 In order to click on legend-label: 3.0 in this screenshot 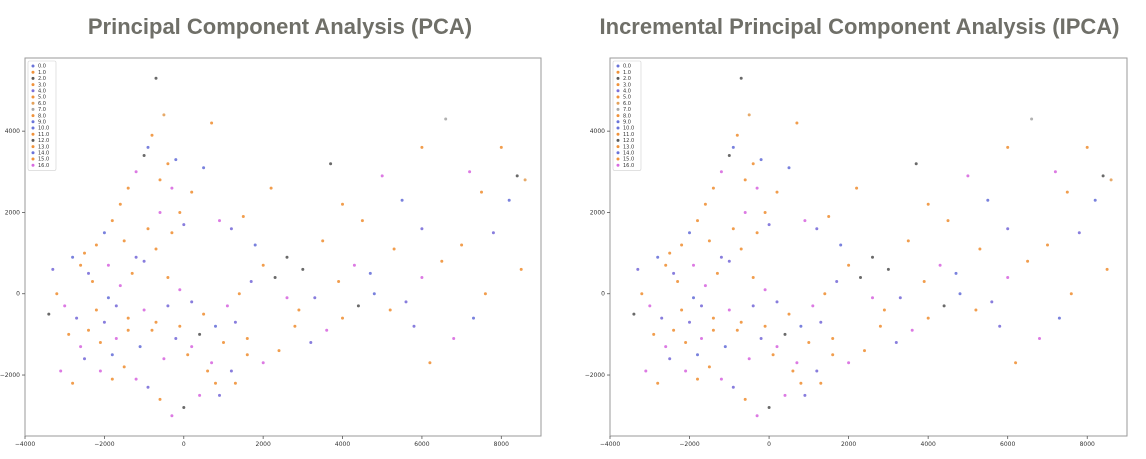, I will do `click(627, 85)`.